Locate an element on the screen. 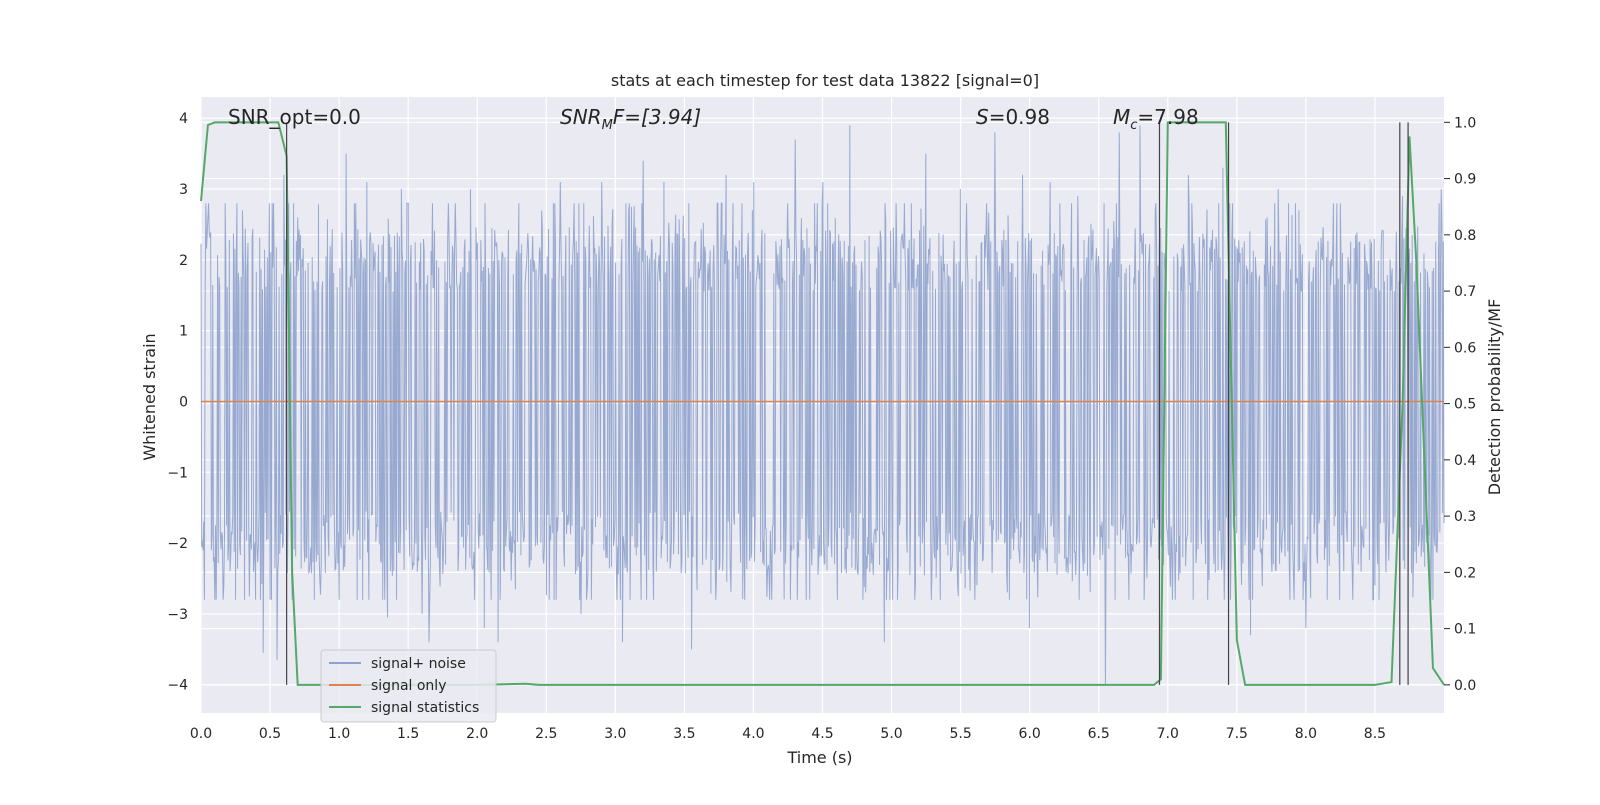  x-tick-label: 6.0 is located at coordinates (1030, 734).